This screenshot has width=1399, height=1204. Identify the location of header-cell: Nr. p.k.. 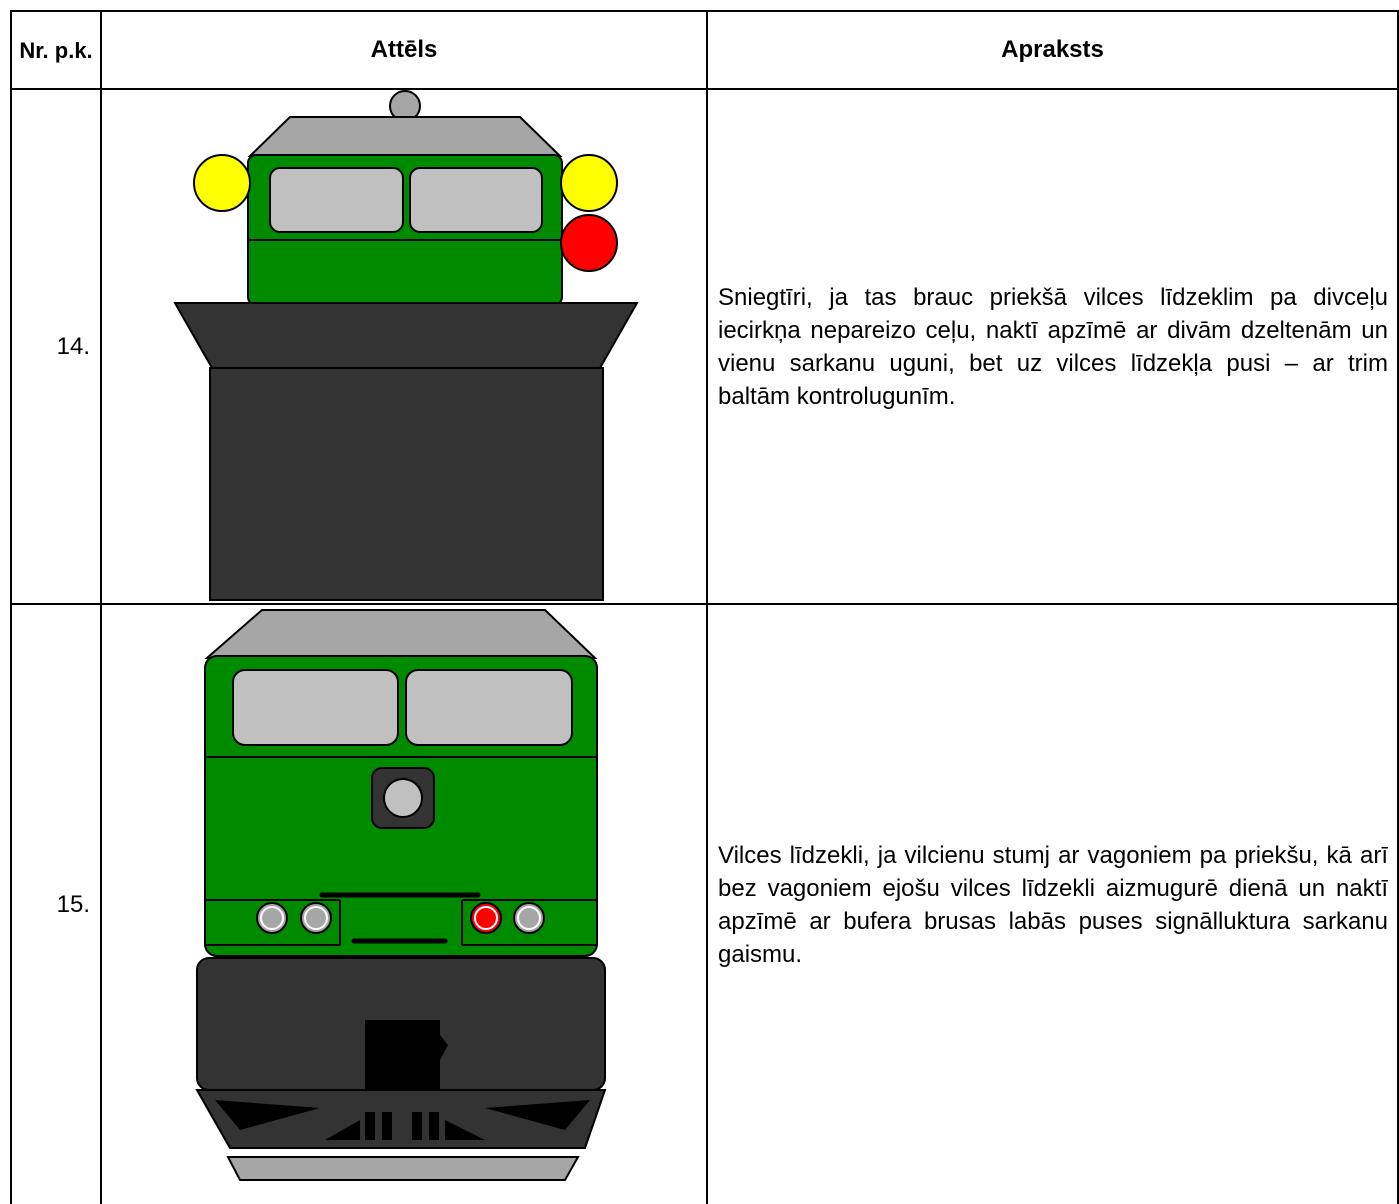
(56, 50).